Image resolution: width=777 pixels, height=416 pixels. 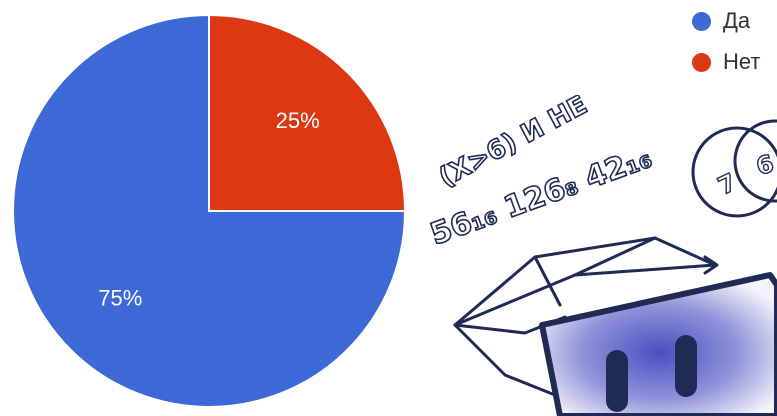 I want to click on chart-legend: Да Нет, so click(x=726, y=48).